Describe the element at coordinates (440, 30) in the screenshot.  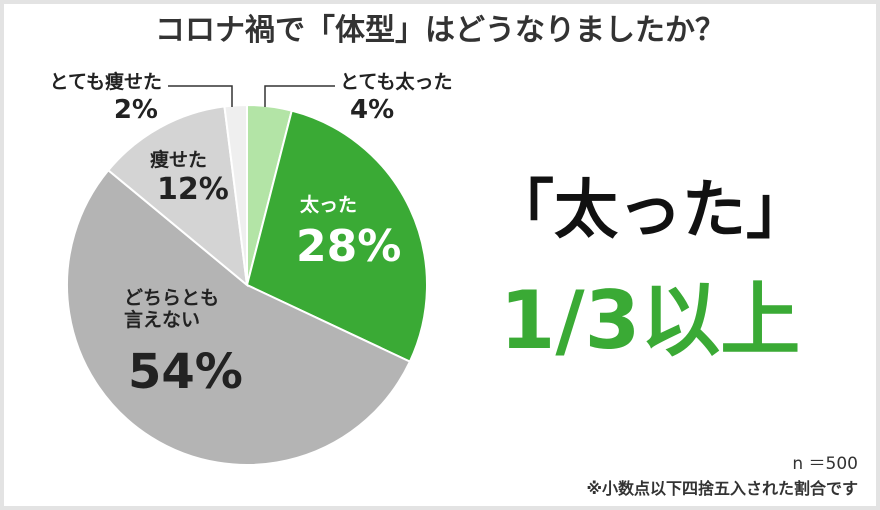
I see `chart-title: コロナ禍で「体型」はどうなりましたか？` at that location.